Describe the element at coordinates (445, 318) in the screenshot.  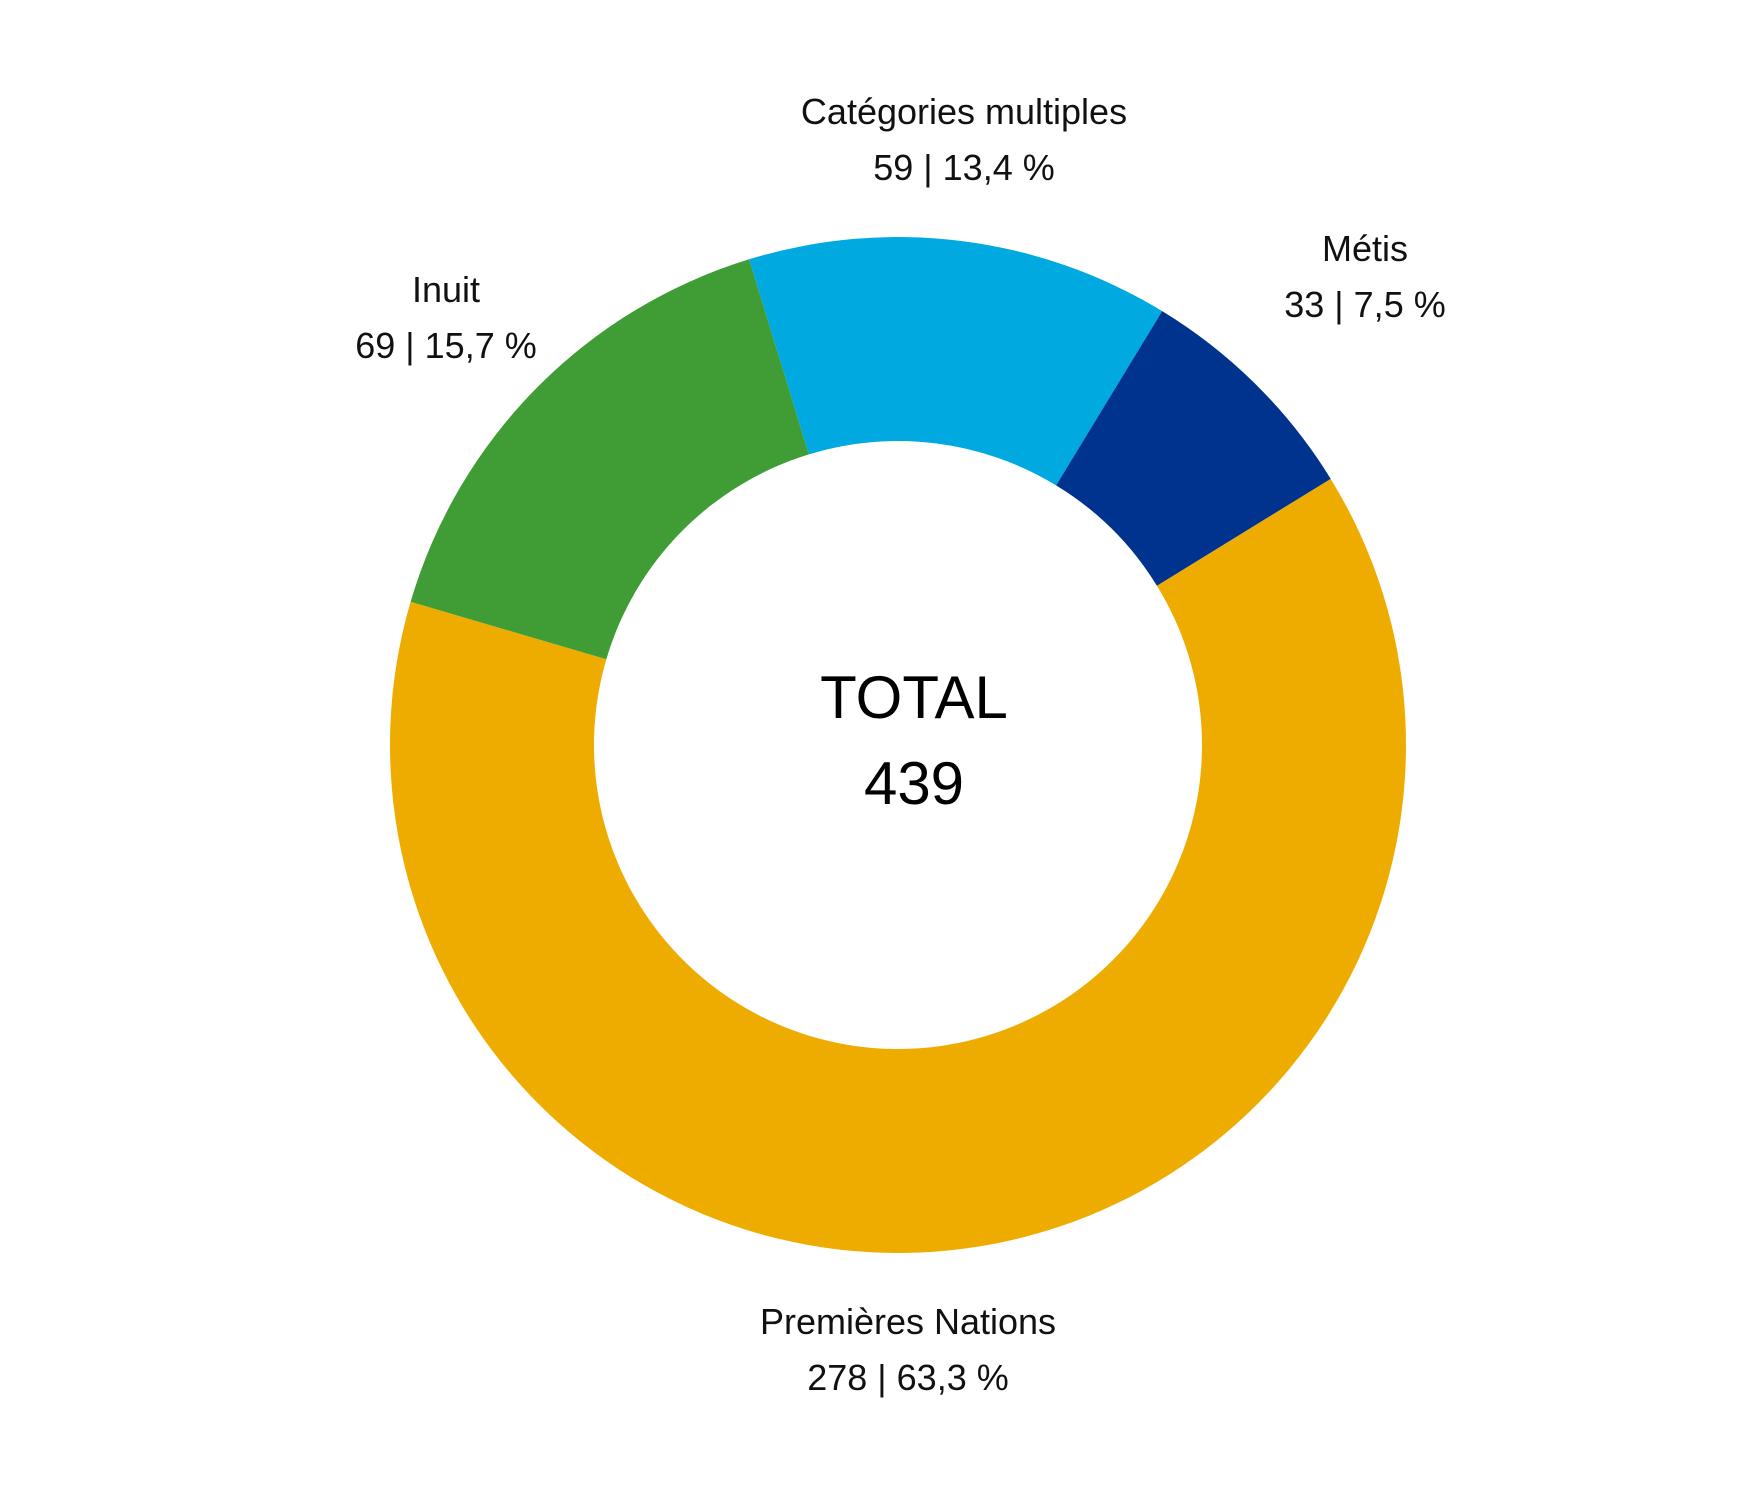
I see `label-inuit: Inuit 69 | 15,7 %` at that location.